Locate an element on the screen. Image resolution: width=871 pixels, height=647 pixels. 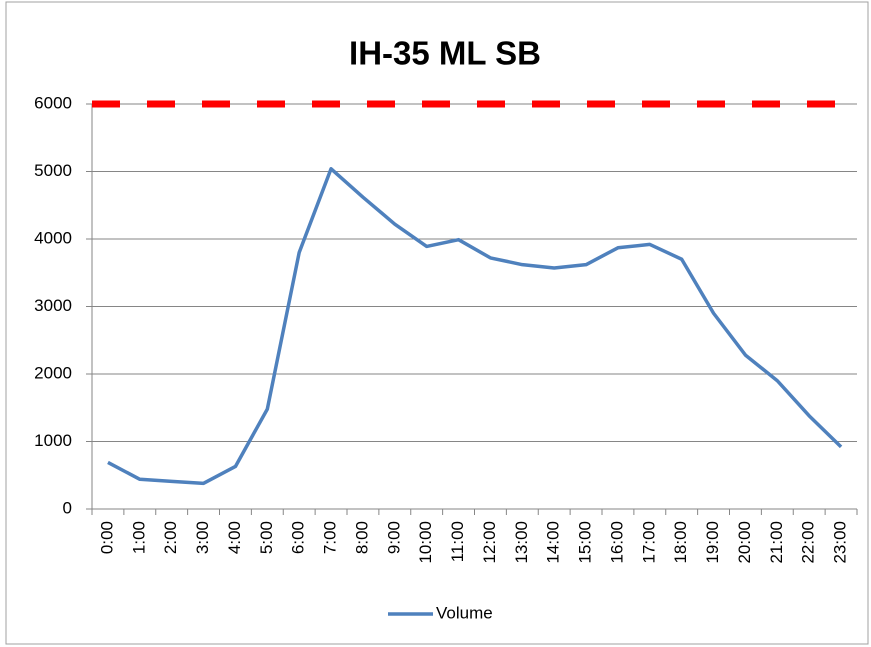
y-tick-label: 4000 is located at coordinates (53, 237).